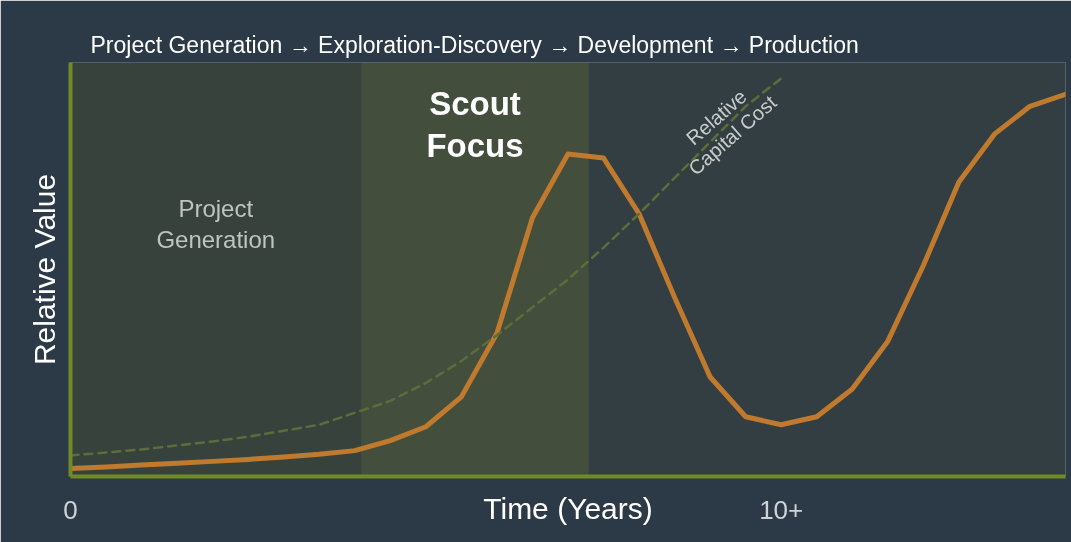 The width and height of the screenshot is (1071, 542). What do you see at coordinates (474, 44) in the screenshot?
I see `chart-title: Project Generation → Exploration-Discovery → Development → Production` at bounding box center [474, 44].